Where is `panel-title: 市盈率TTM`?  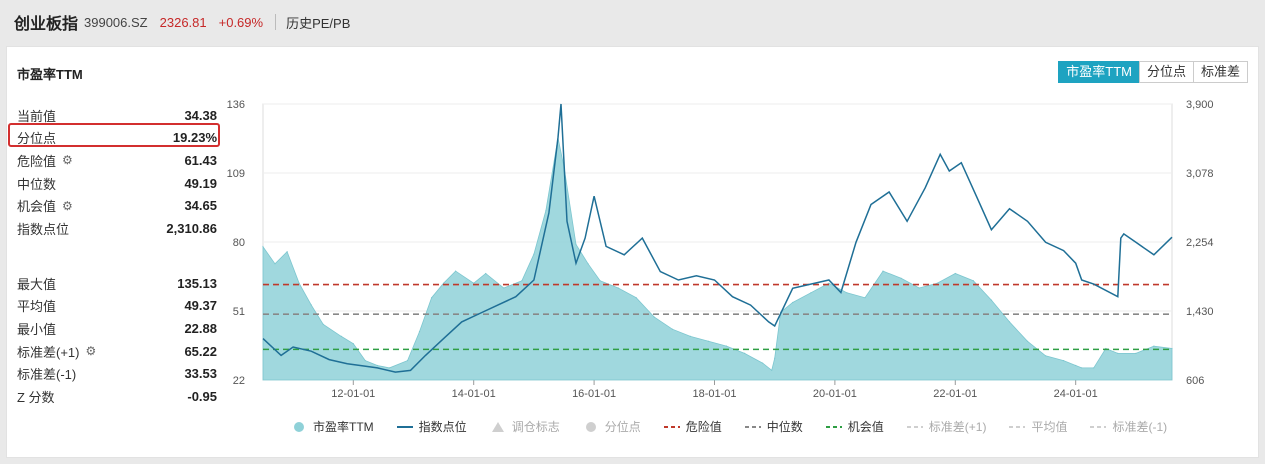
panel-title: 市盈率TTM is located at coordinates (50, 74).